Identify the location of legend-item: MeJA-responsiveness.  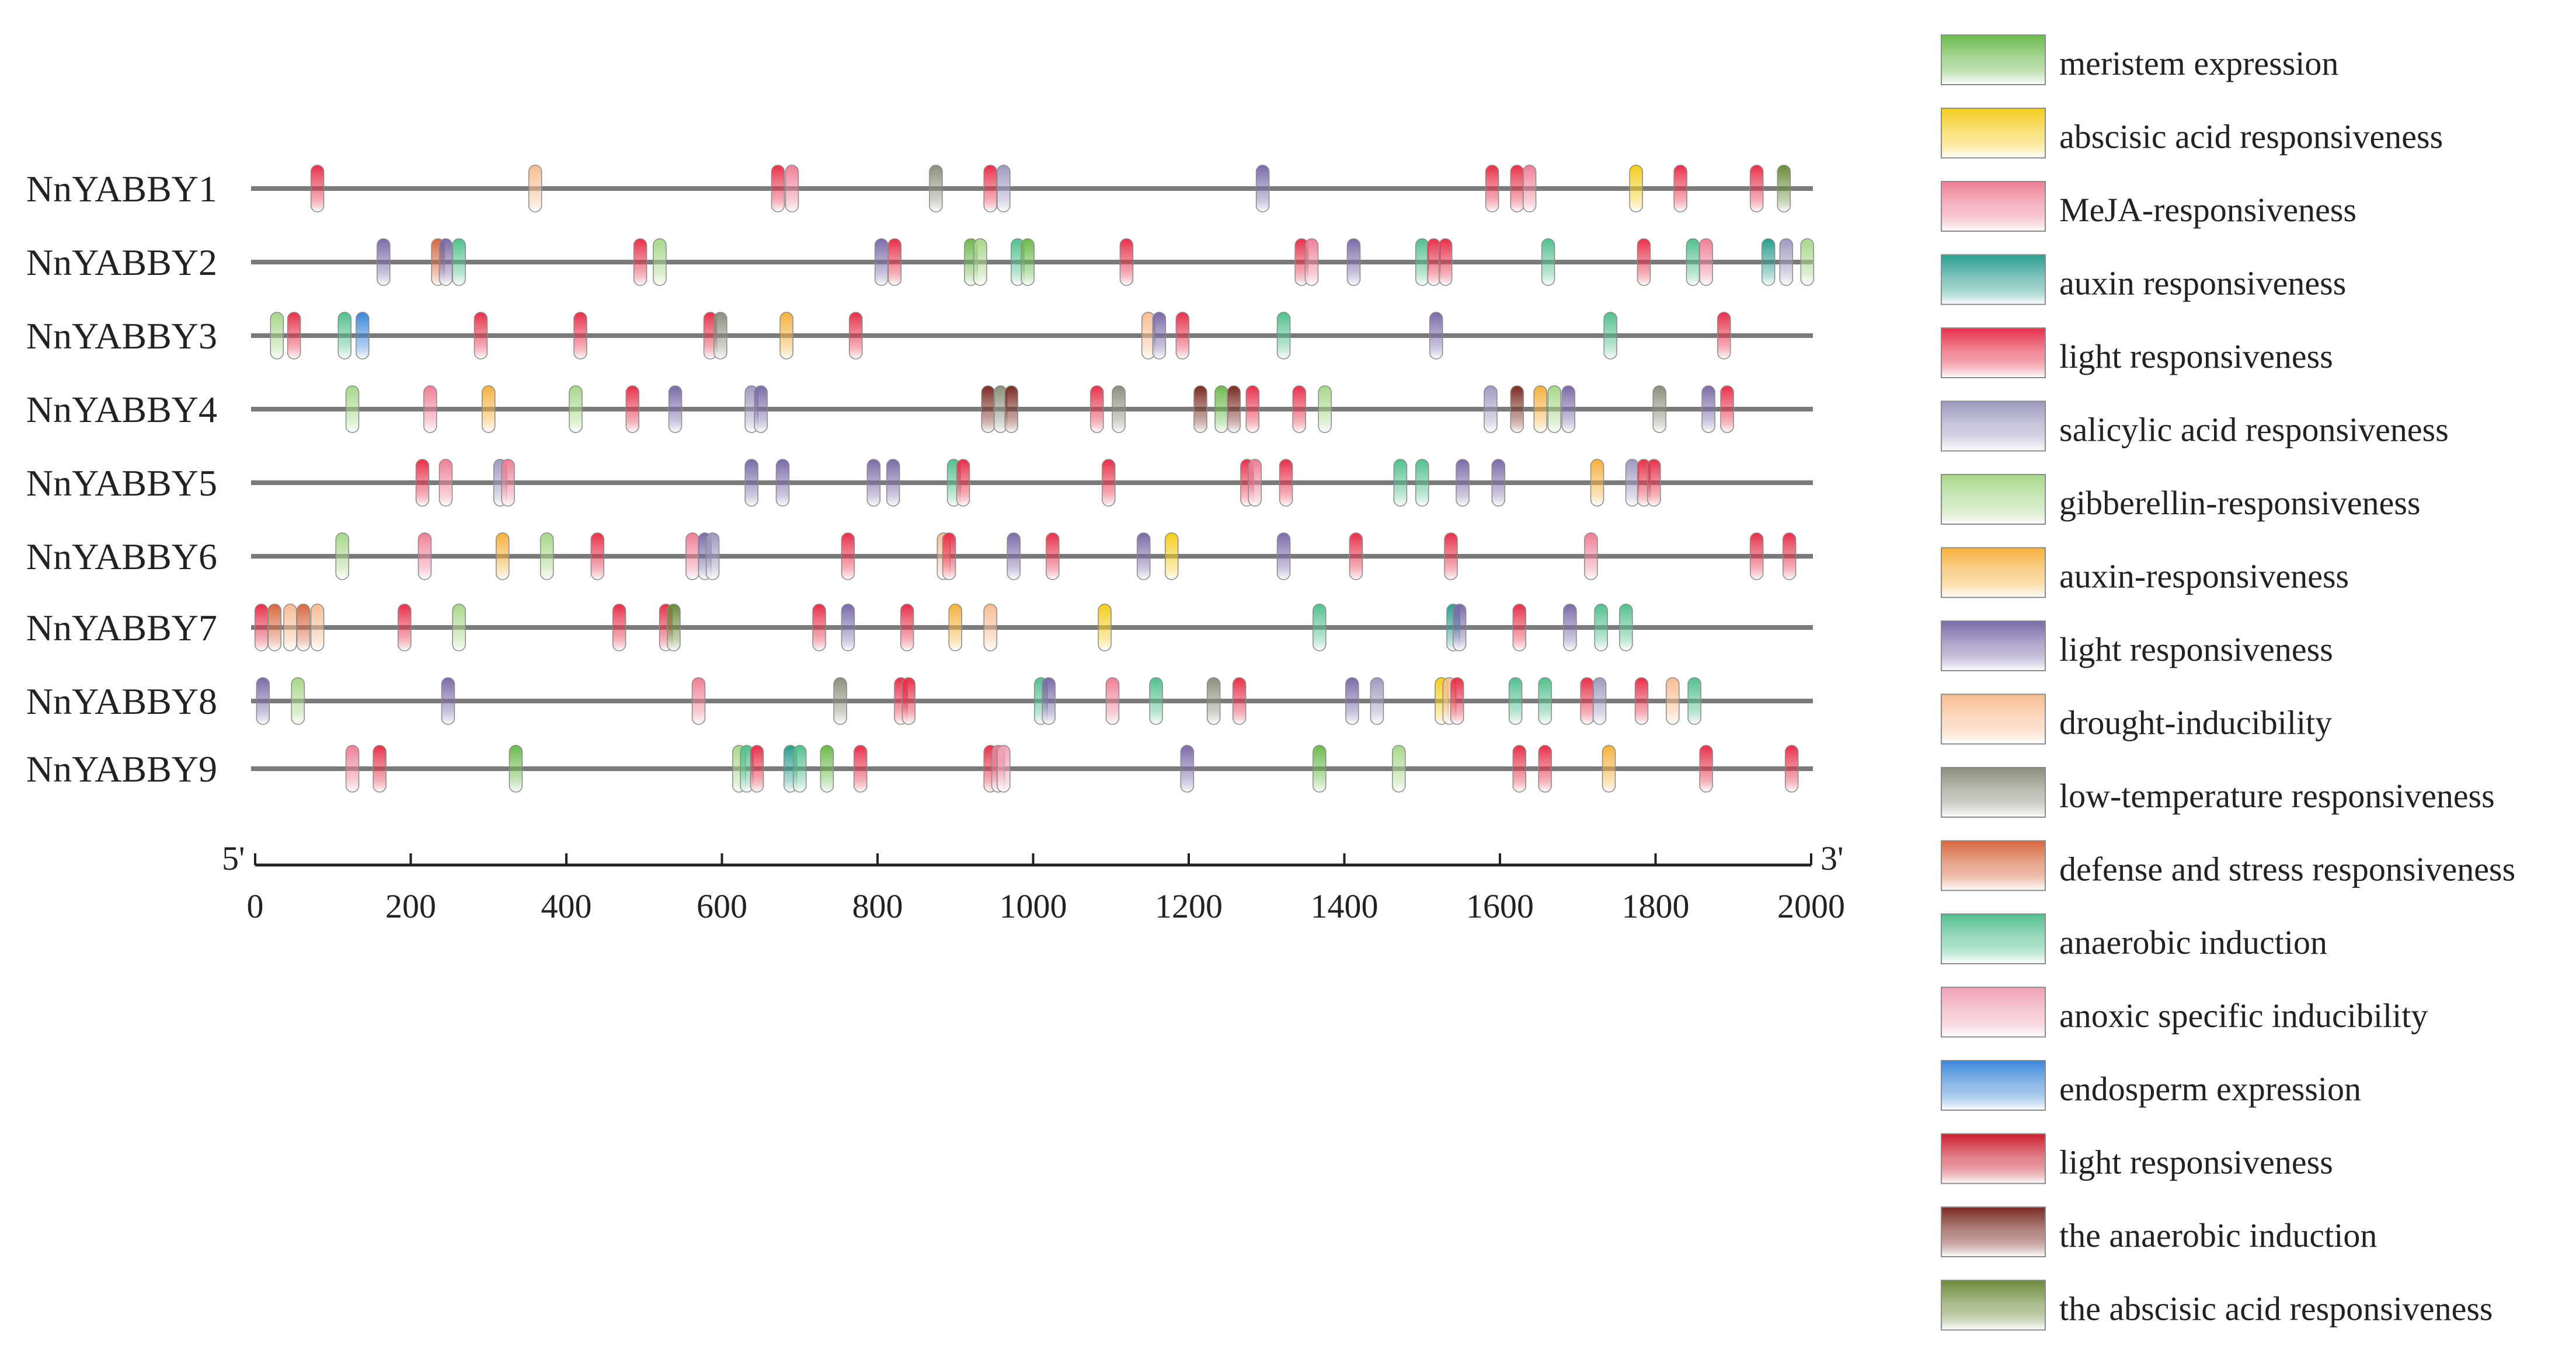
(2148, 206).